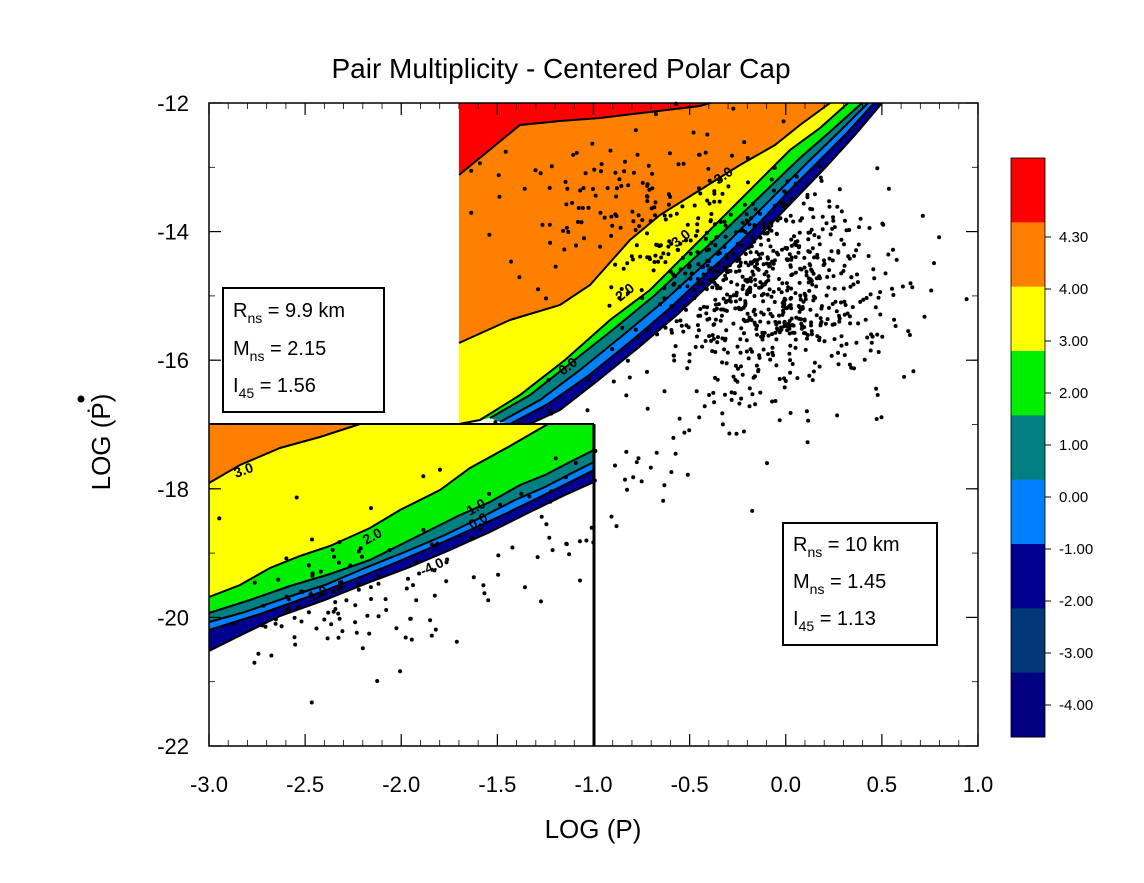  Describe the element at coordinates (785, 784) in the screenshot. I see `x-tick-label: 0.0` at that location.